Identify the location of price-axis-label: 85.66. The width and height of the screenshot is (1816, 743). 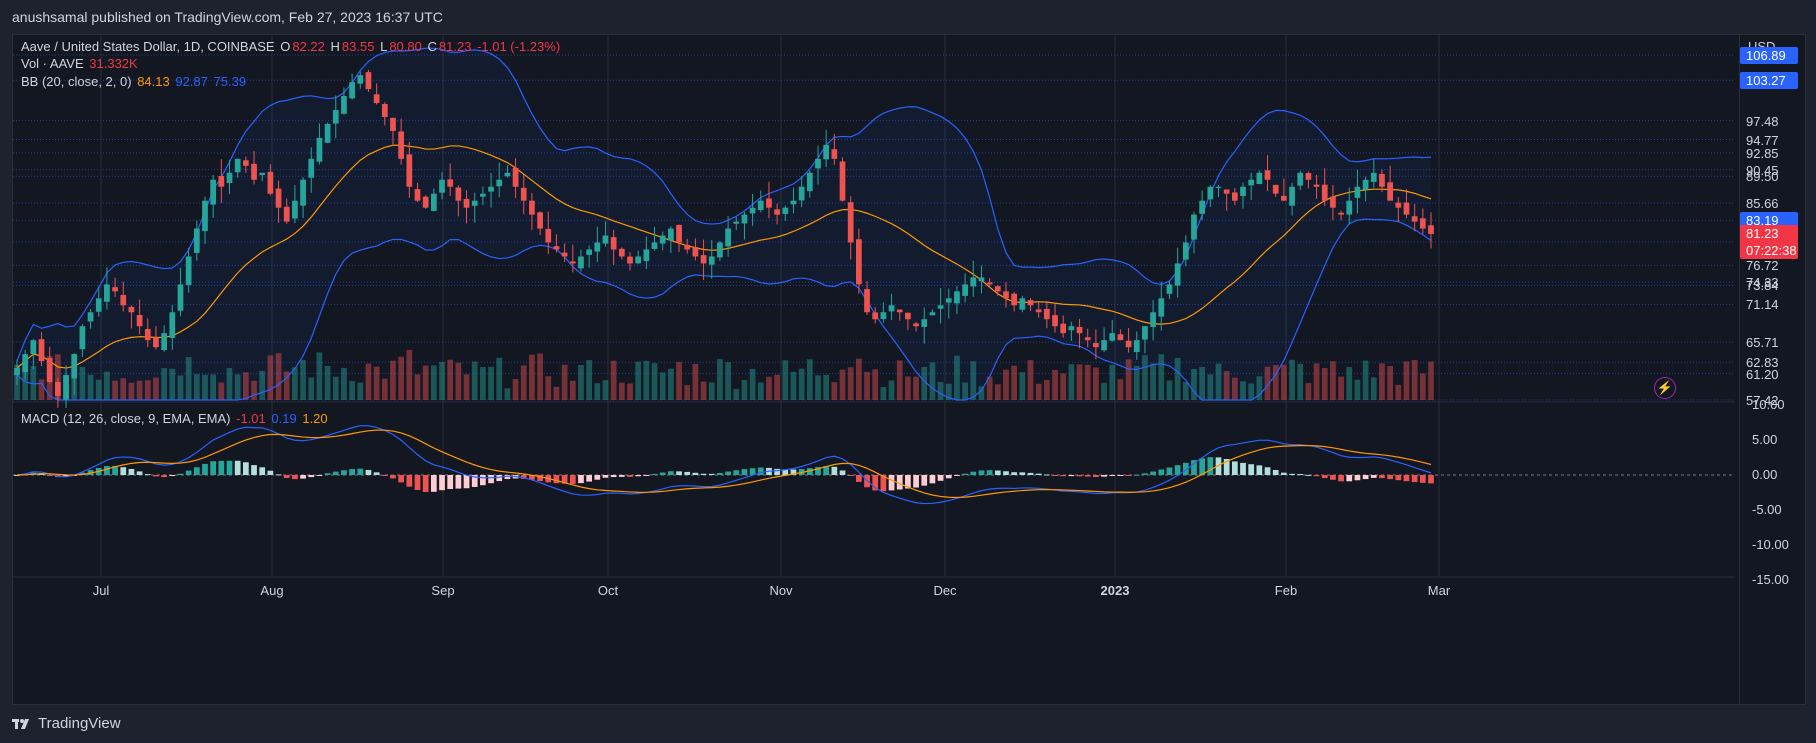
(1762, 204).